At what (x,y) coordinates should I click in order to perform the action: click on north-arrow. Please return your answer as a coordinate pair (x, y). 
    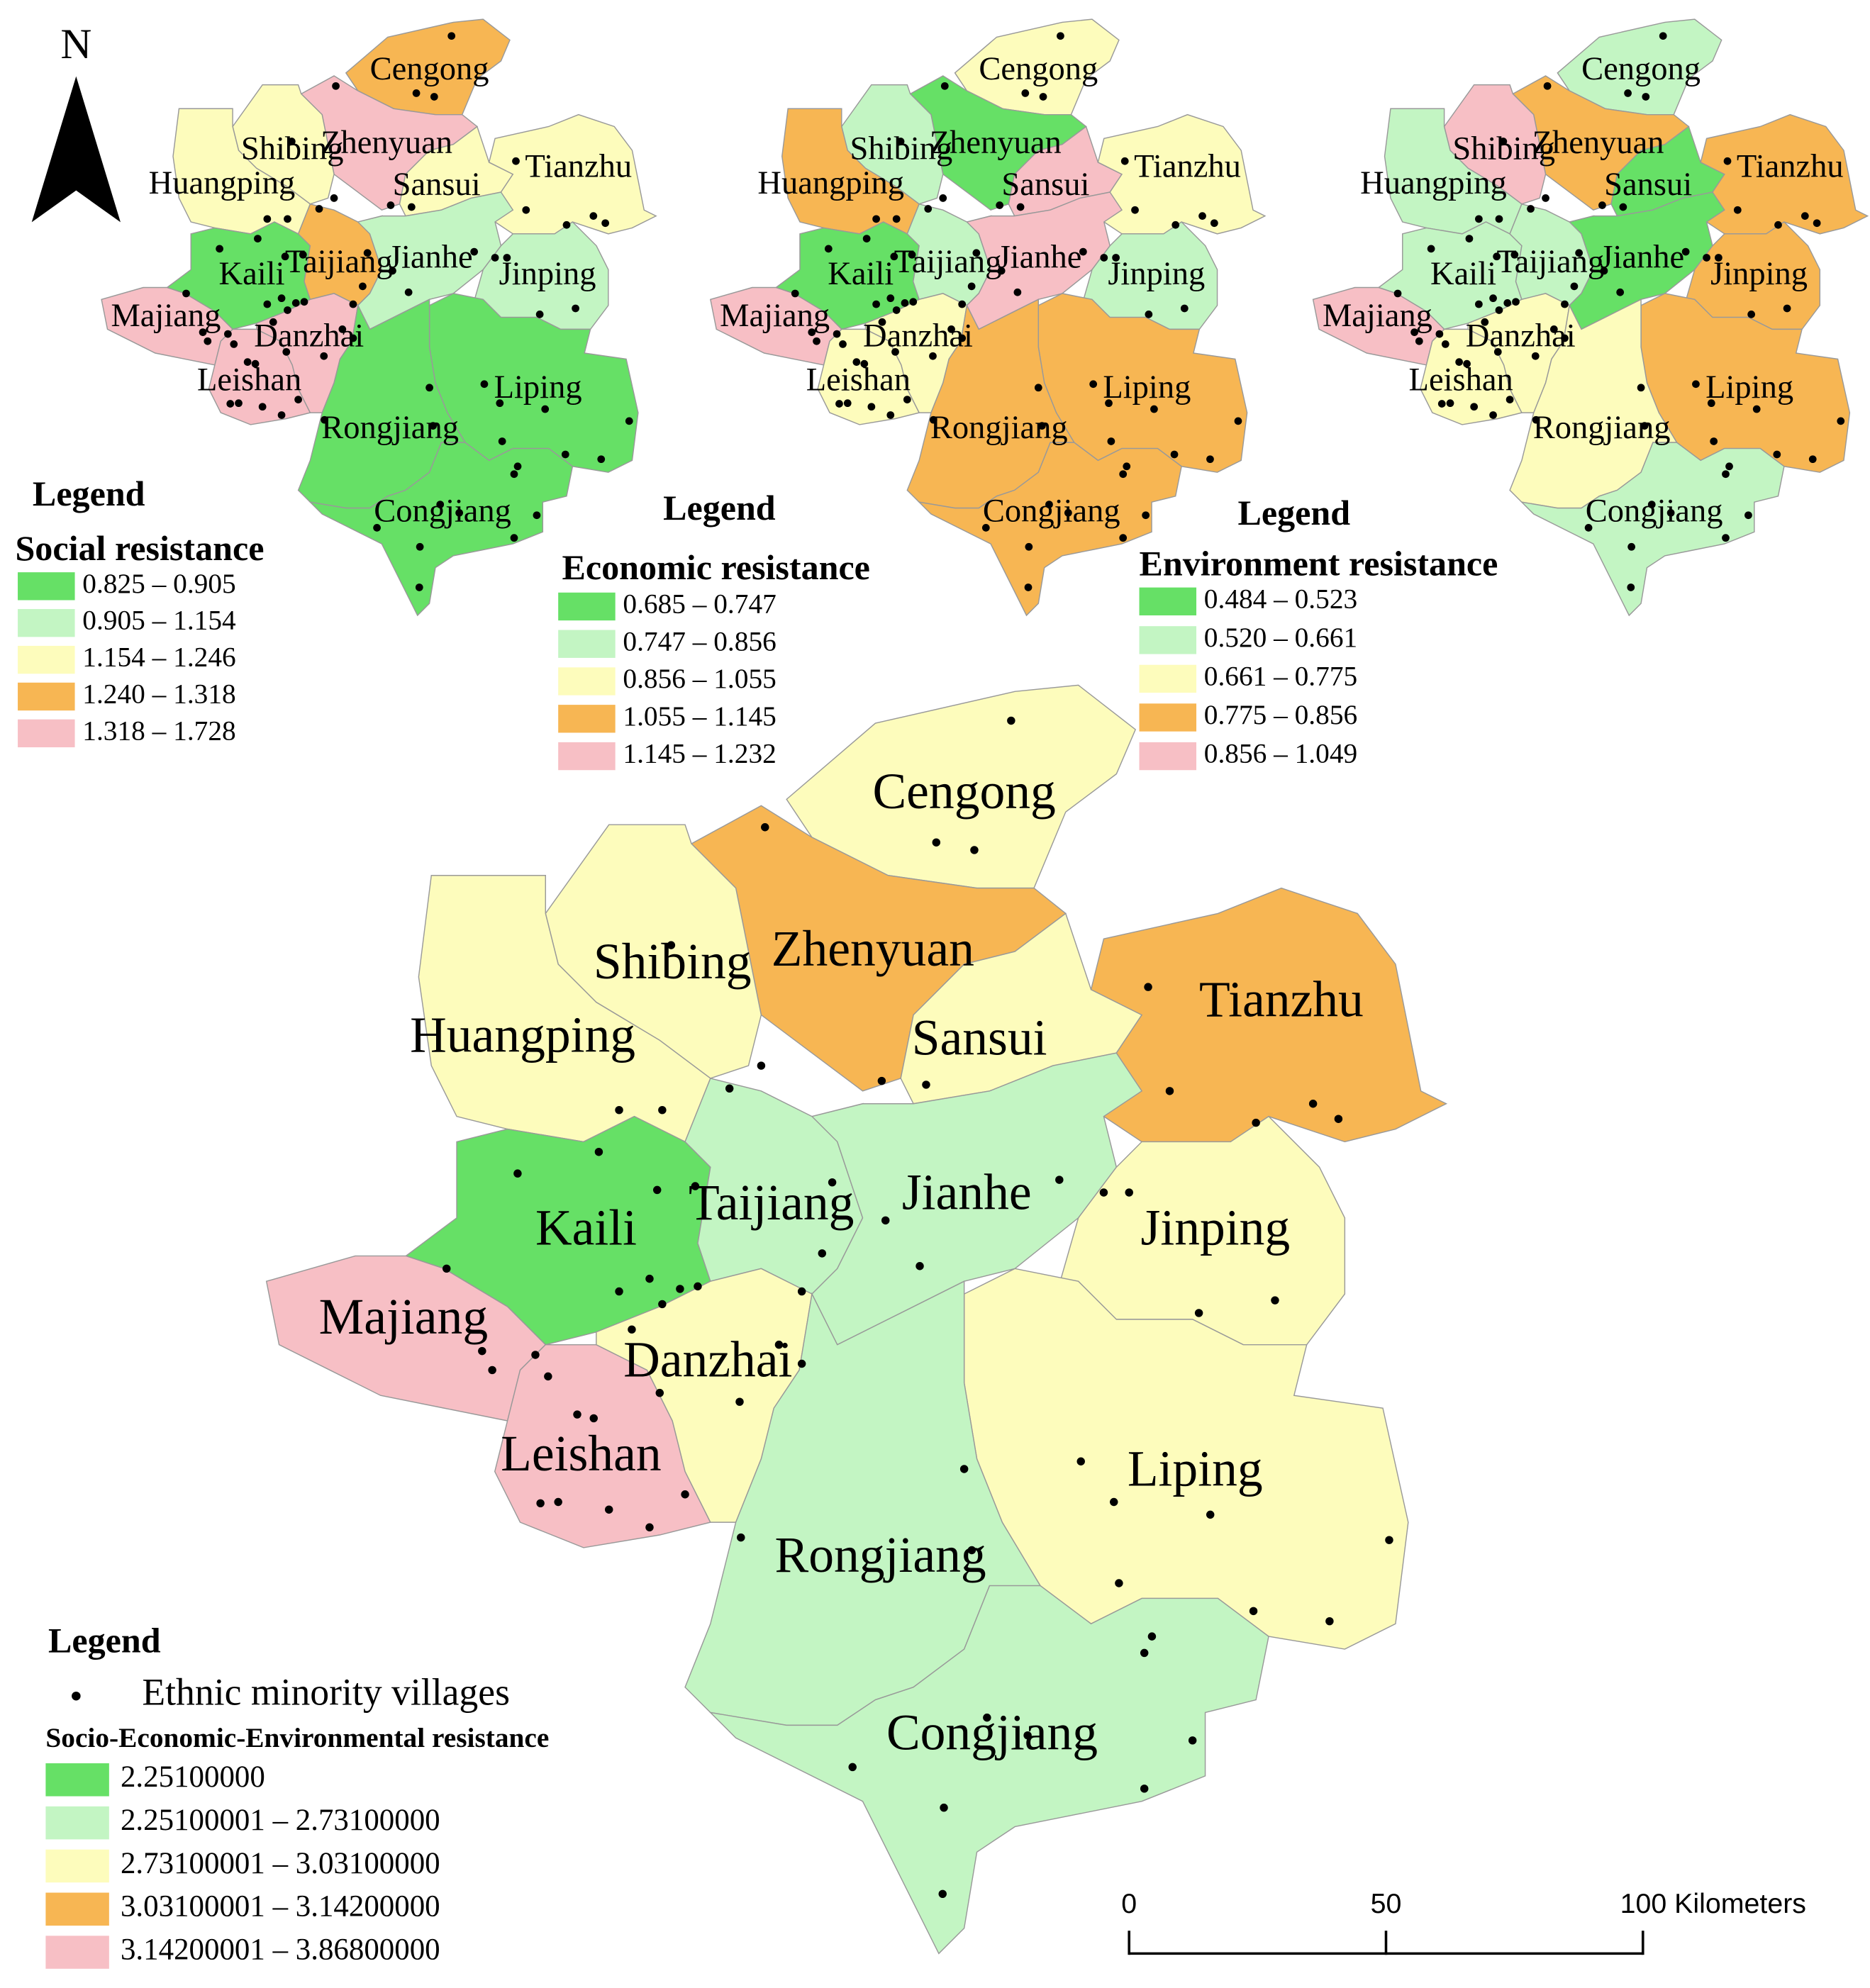
    Looking at the image, I should click on (76, 149).